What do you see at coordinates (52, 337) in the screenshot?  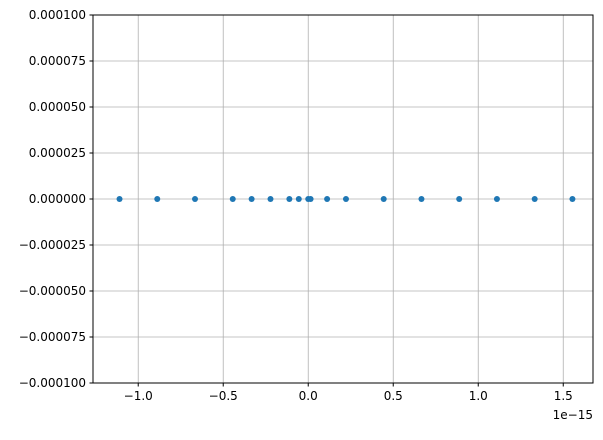 I see `y-tick-label: −0.000075` at bounding box center [52, 337].